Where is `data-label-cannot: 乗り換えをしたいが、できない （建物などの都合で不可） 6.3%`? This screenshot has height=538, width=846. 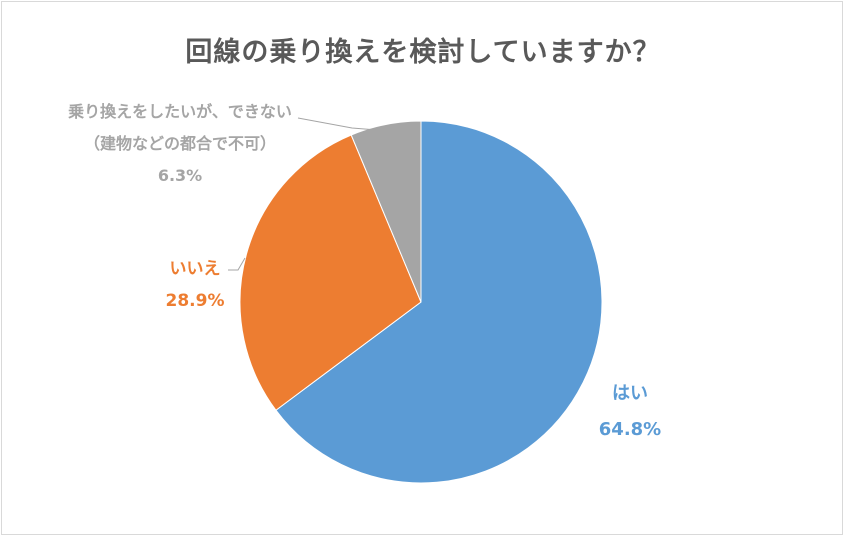
data-label-cannot: 乗り換えをしたいが、できない （建物などの都合で不可） 6.3% is located at coordinates (180, 144).